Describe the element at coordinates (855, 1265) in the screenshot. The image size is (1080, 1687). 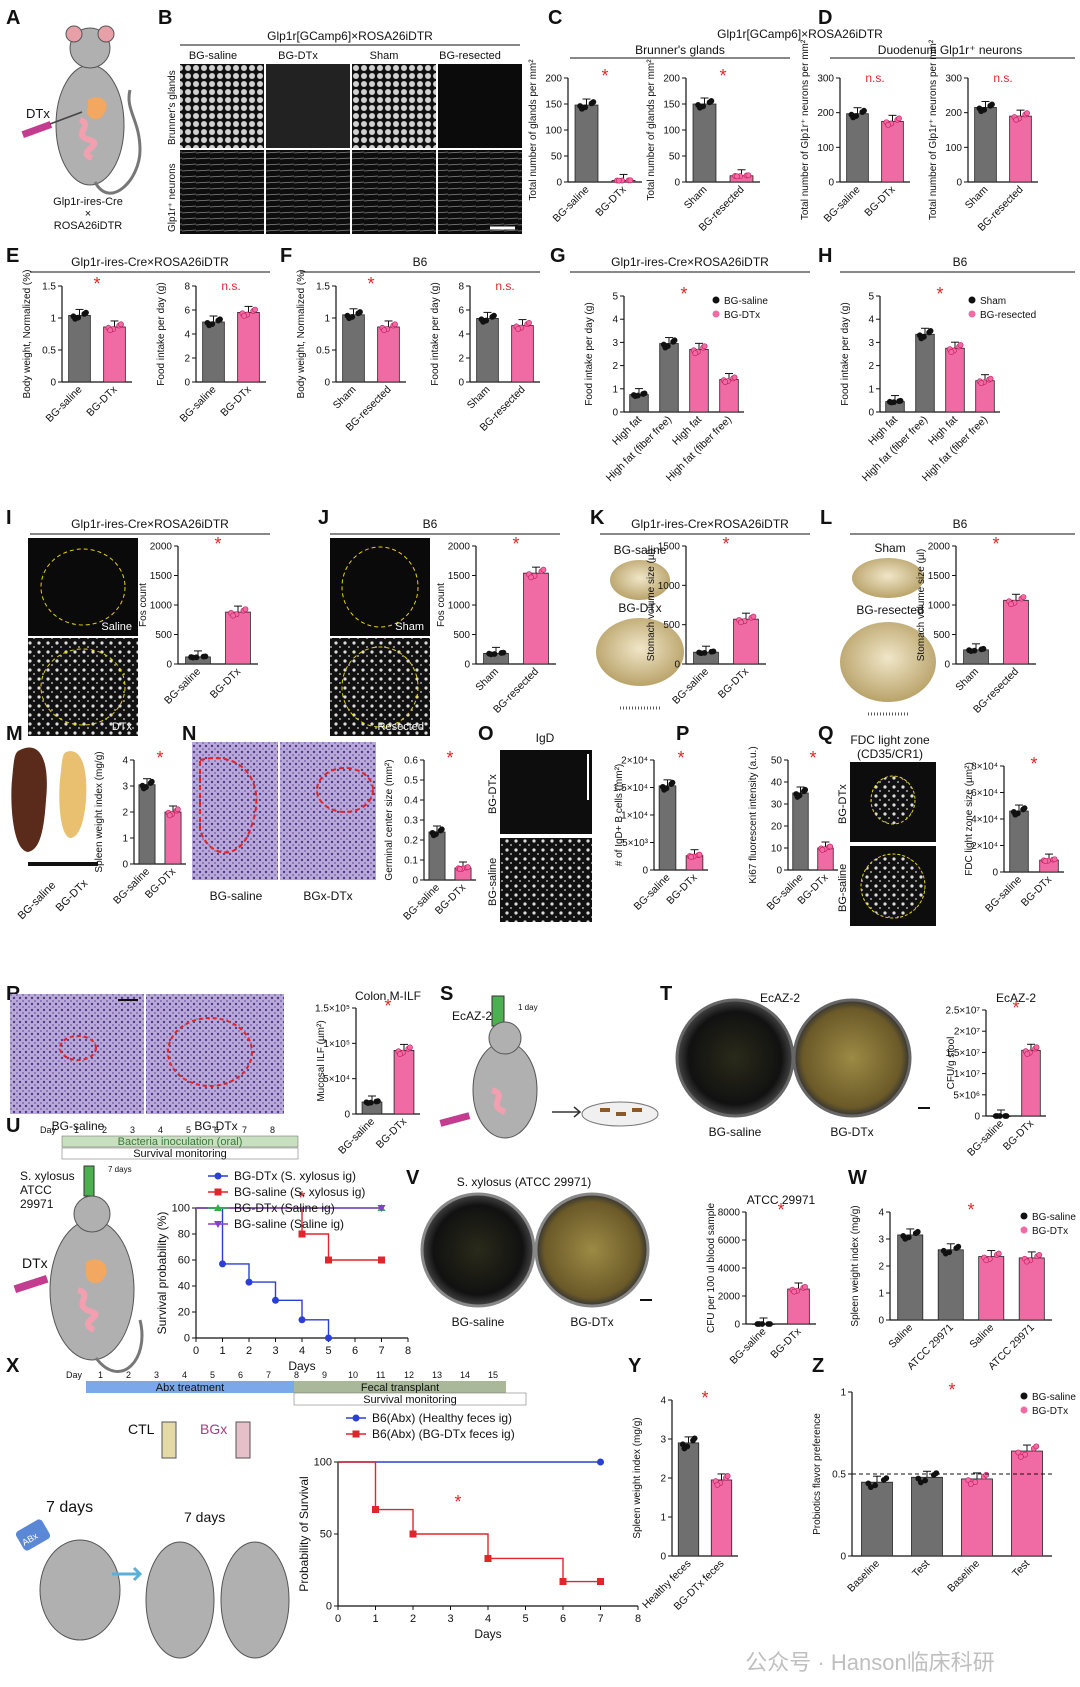
I see `y-axis-label: Spleen weight index (mg/g)` at that location.